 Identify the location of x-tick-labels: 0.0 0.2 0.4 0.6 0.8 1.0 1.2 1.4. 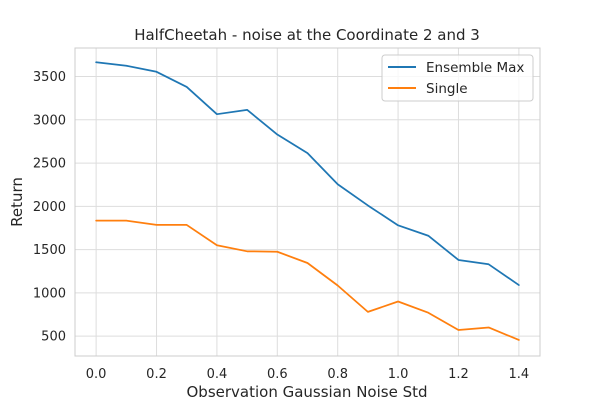
(307, 374).